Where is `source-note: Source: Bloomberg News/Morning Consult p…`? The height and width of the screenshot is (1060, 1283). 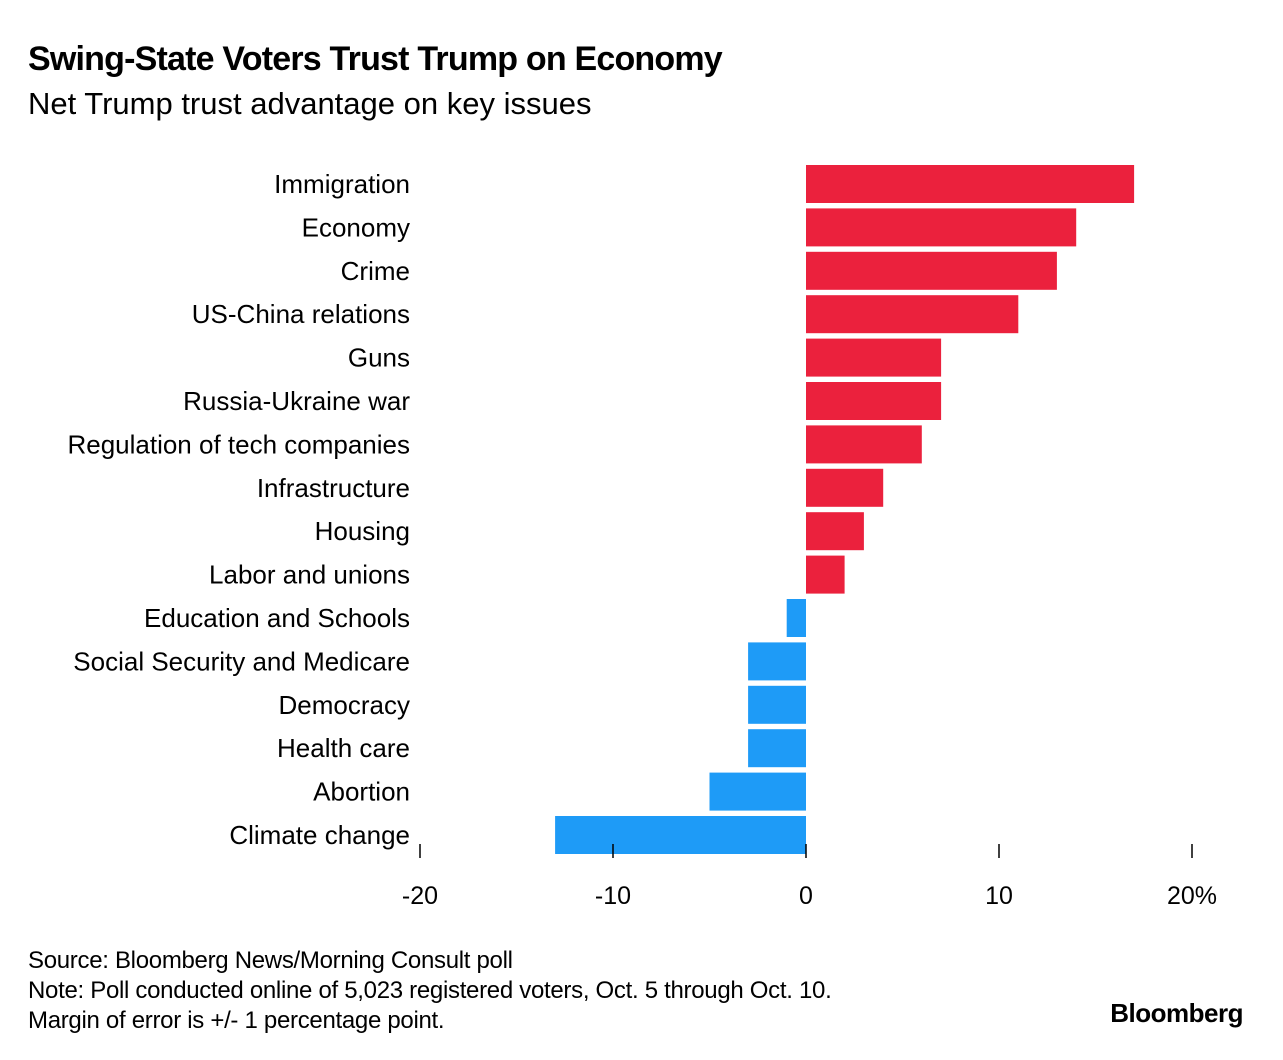 source-note: Source: Bloomberg News/Morning Consult p… is located at coordinates (270, 960).